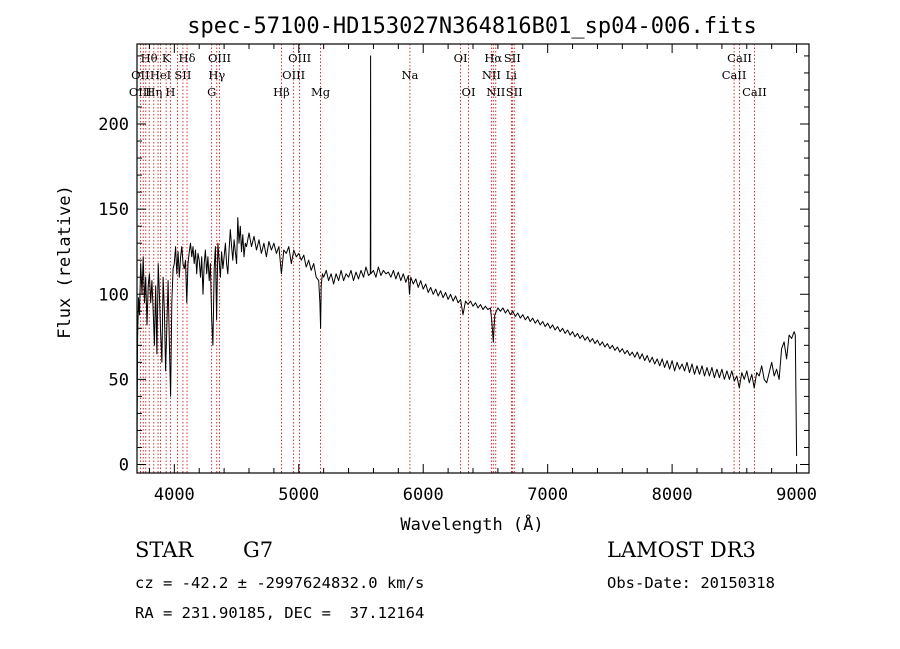 The width and height of the screenshot is (900, 649). I want to click on line-label-20: H, so click(170, 92).